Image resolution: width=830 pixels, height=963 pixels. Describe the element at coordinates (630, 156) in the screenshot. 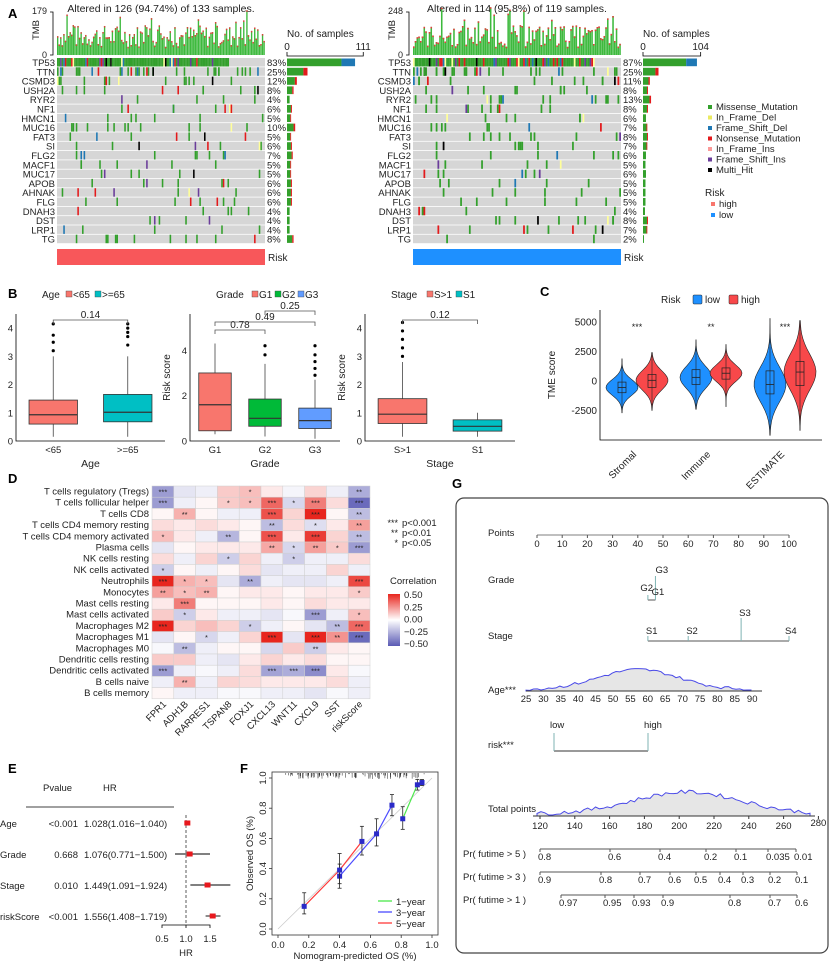

I see `gene-percentage: 6%` at that location.